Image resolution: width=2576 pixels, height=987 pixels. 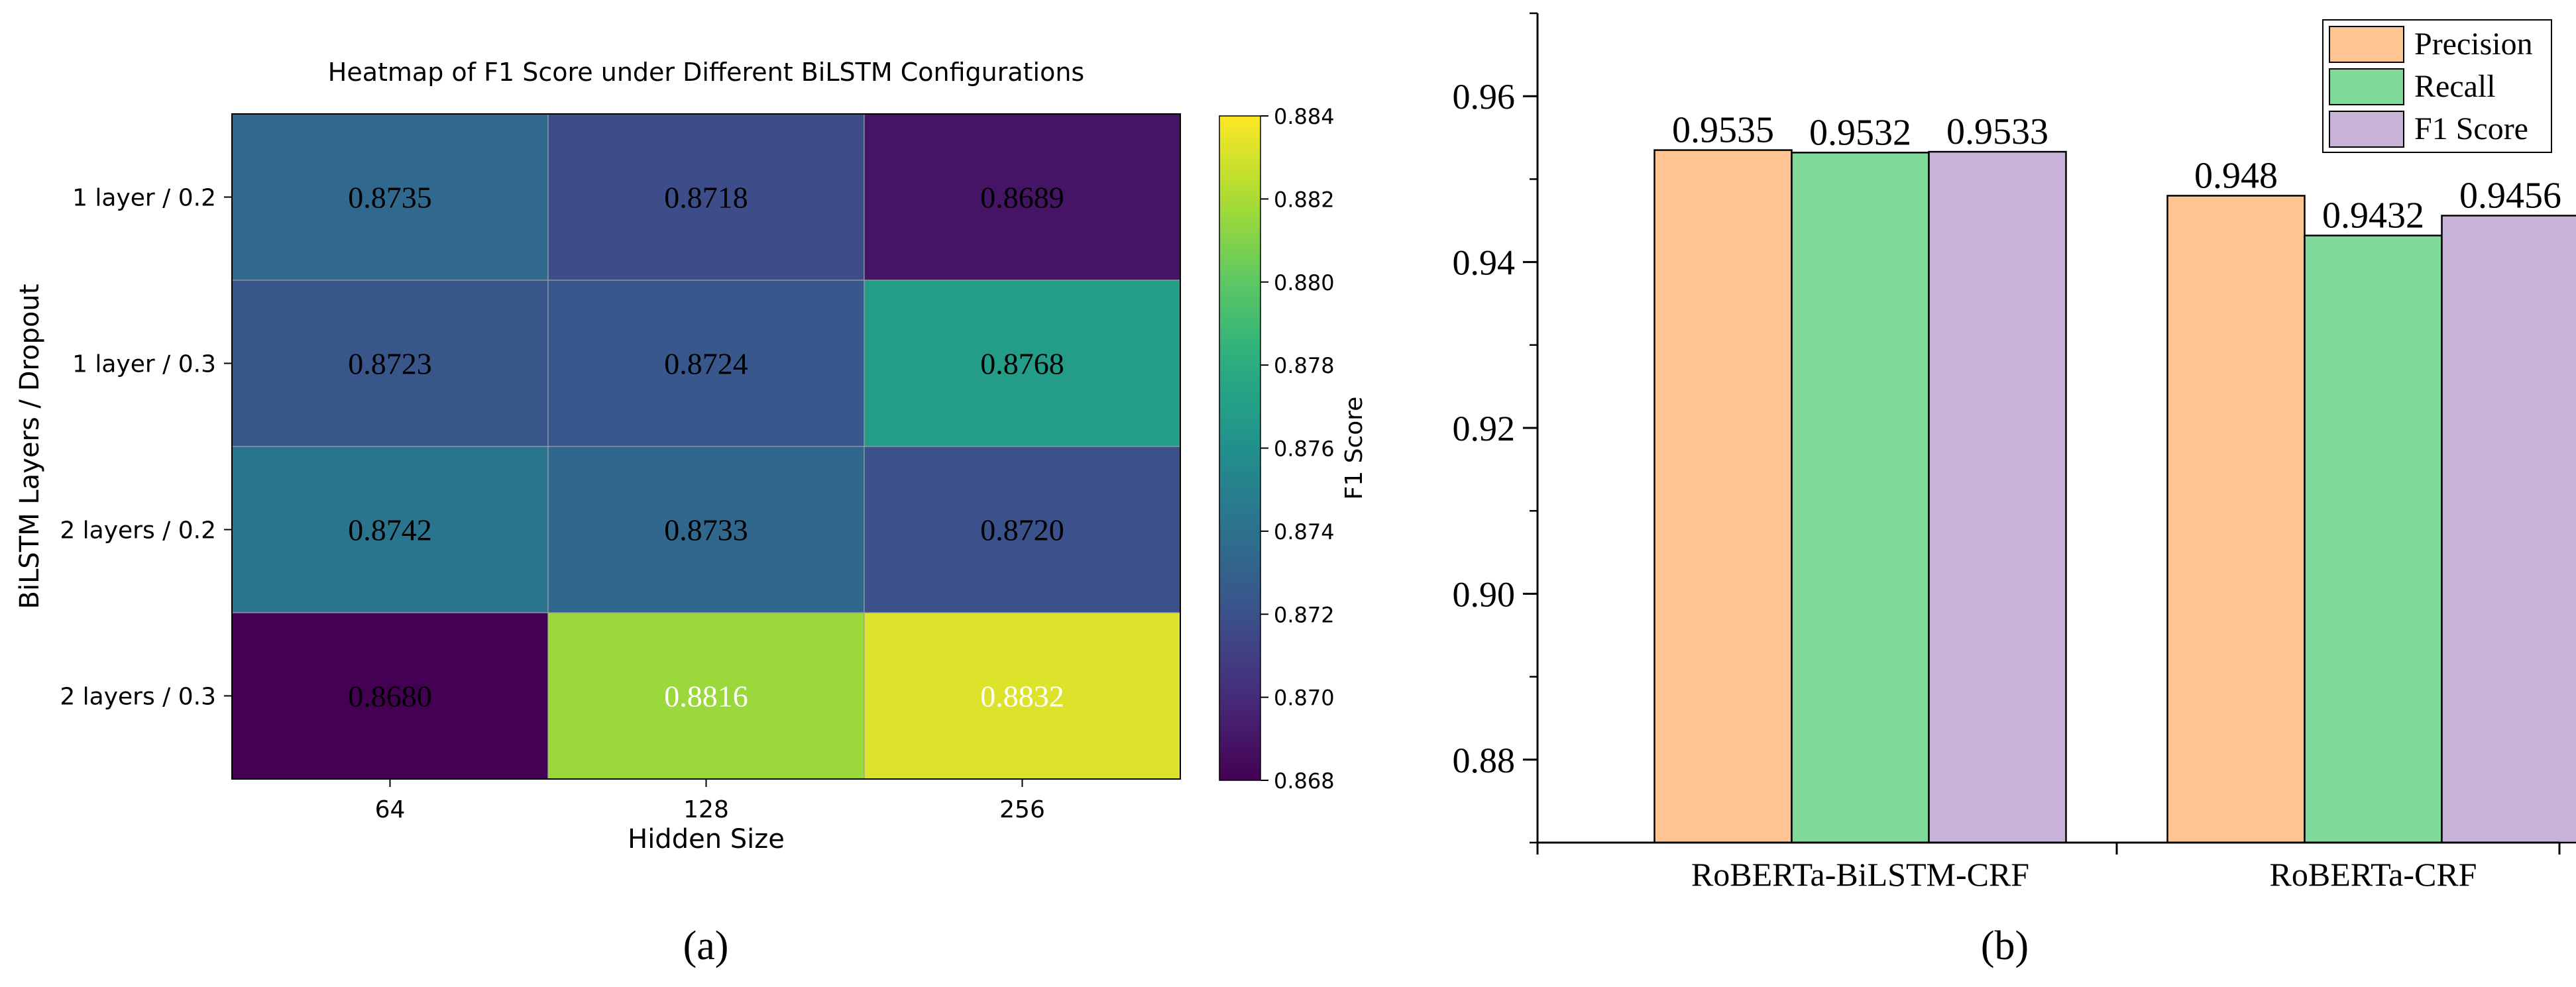 I want to click on colorbar, so click(x=1240, y=448).